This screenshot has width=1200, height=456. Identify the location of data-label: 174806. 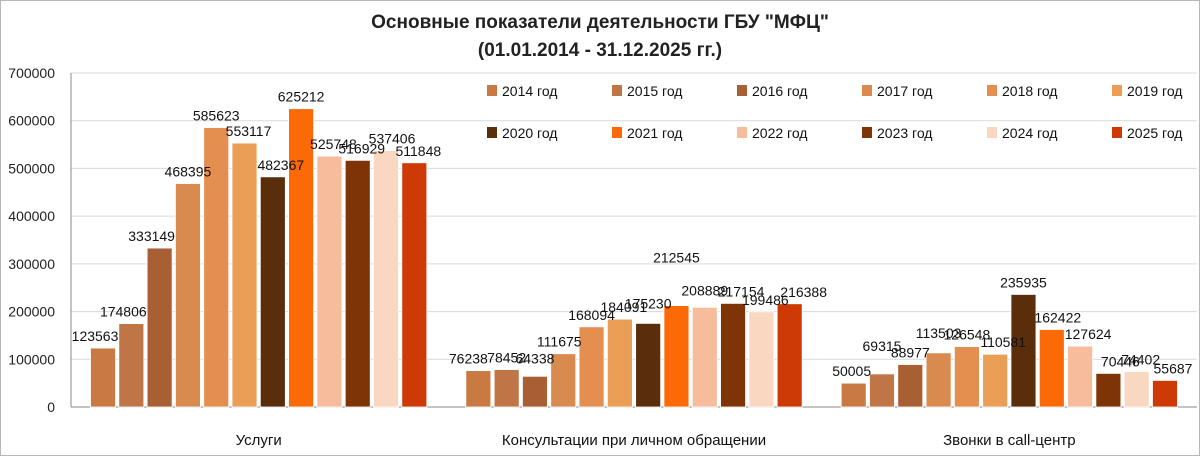
(123, 312).